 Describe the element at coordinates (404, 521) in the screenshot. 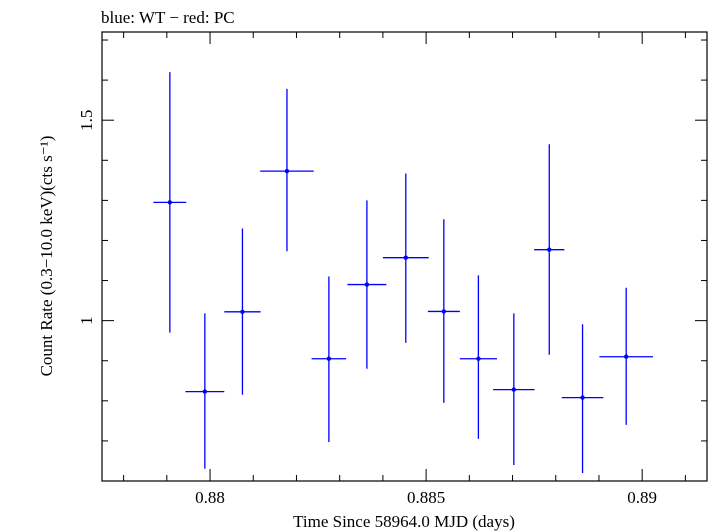

I see `x-axis-label: Time Since 58964.0 MJD (days)` at that location.